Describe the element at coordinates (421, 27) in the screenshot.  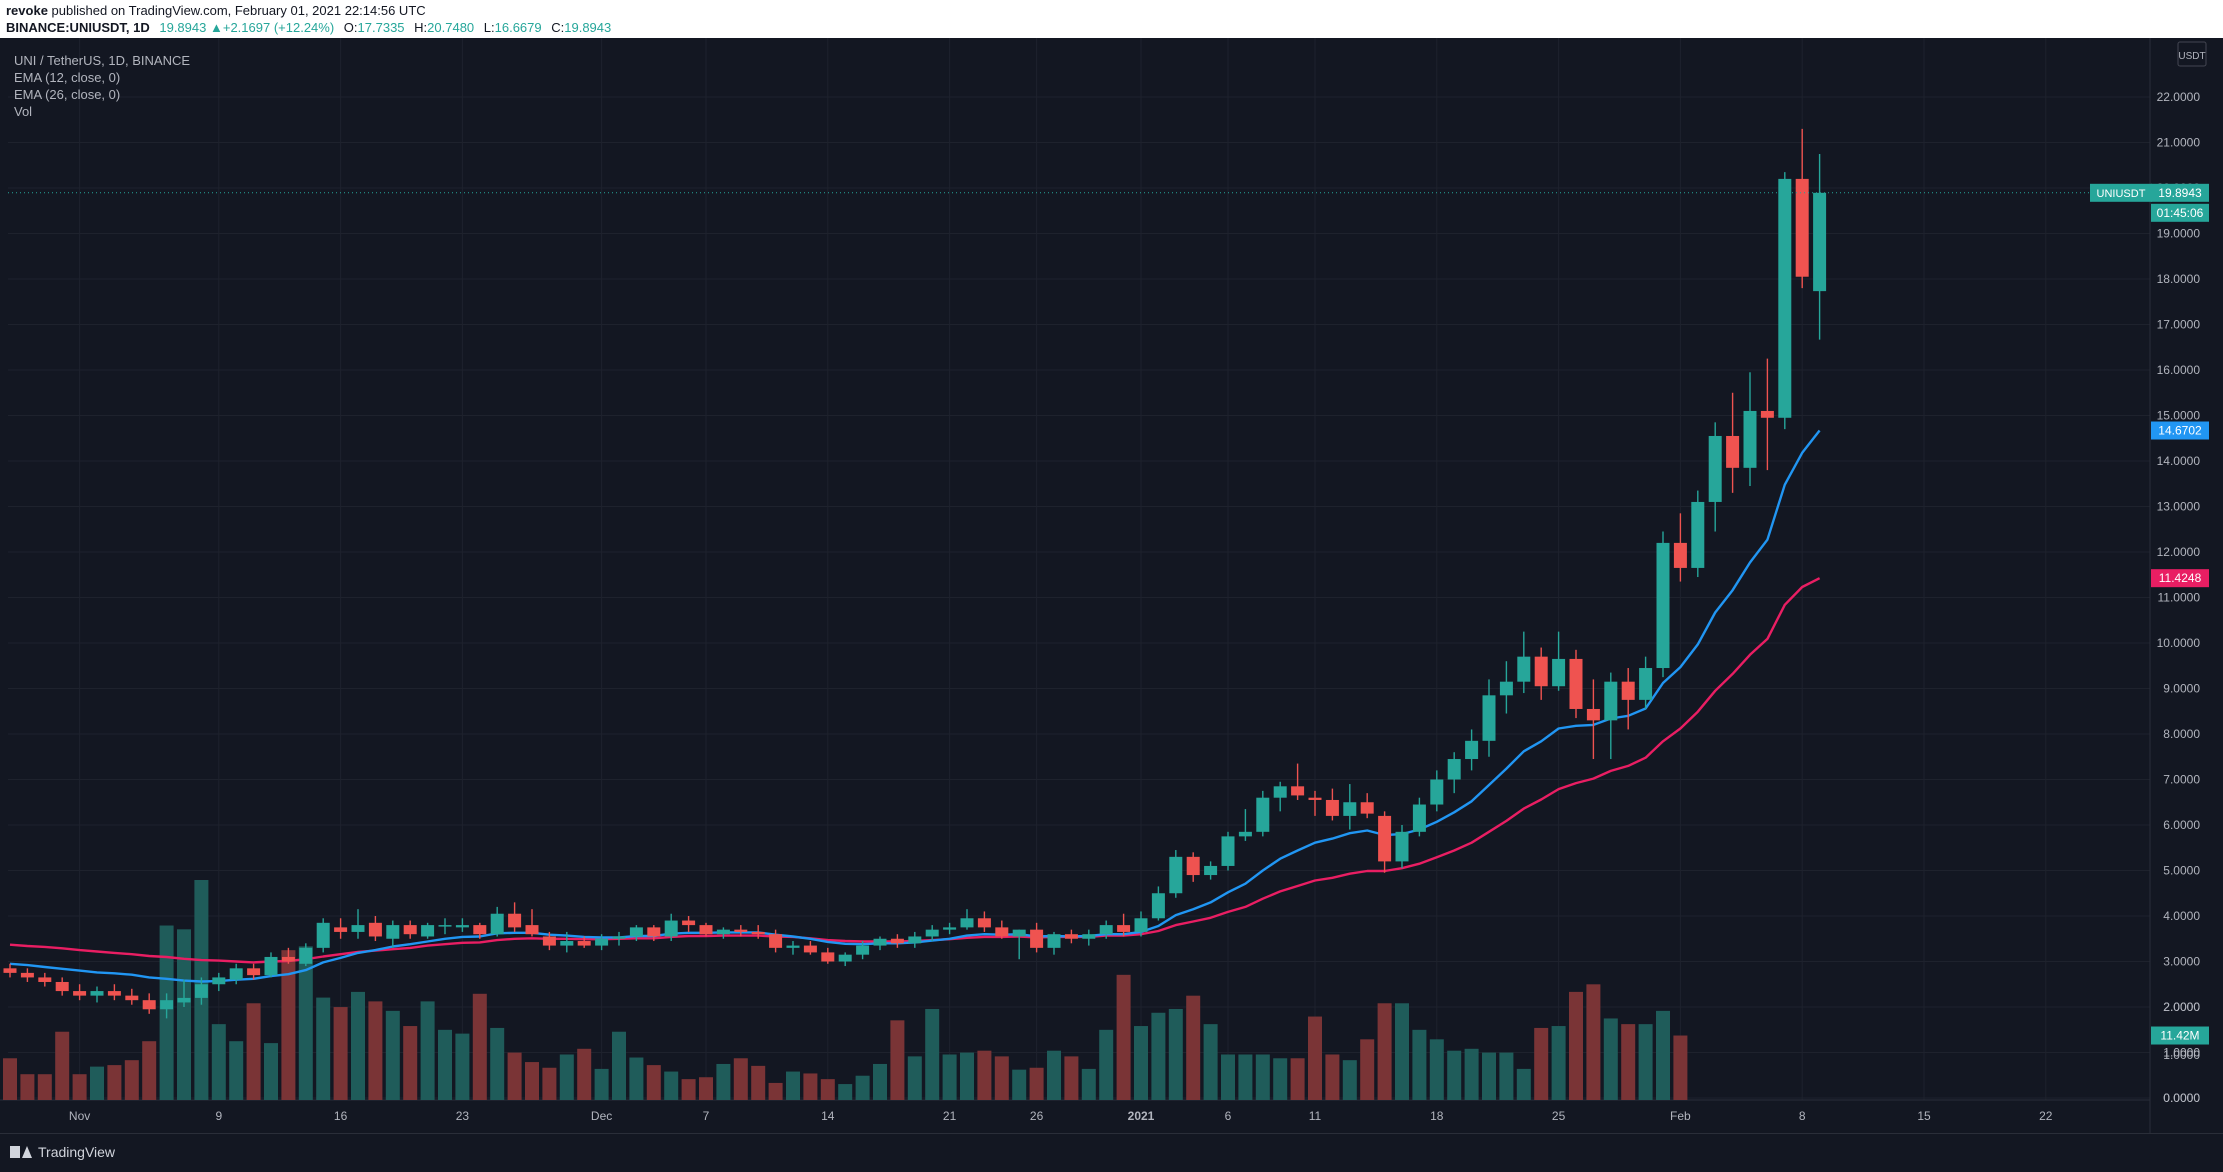
I see `high-label: H:` at that location.